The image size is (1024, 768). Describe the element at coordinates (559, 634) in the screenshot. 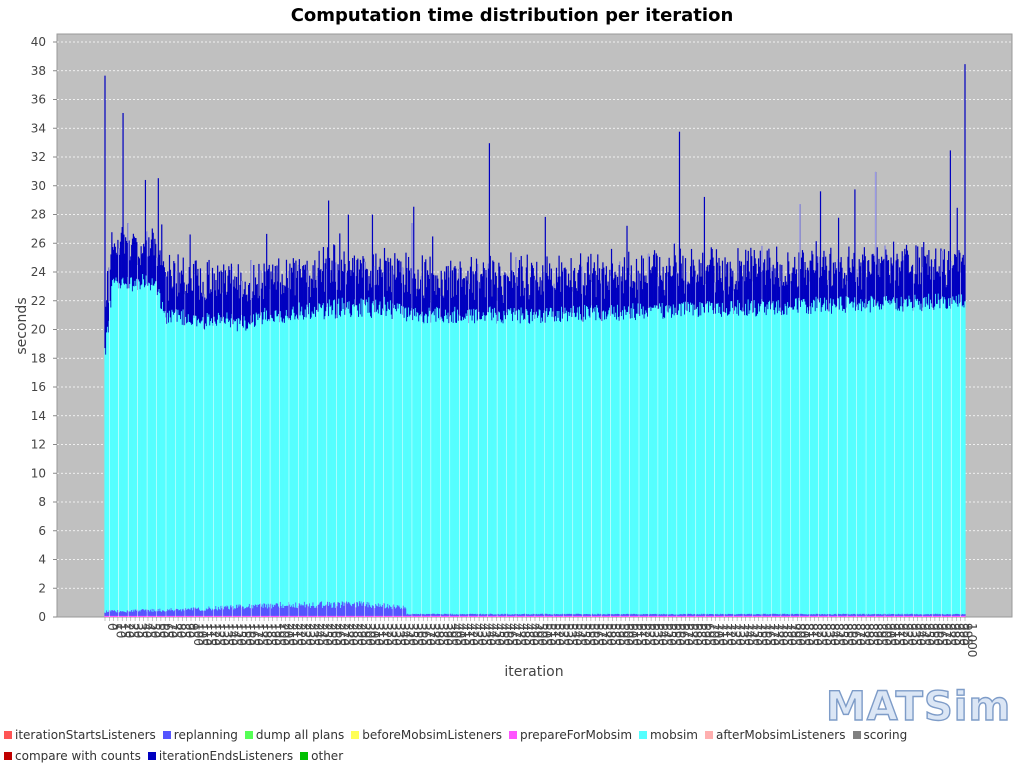

I see `x-tick-label: 520` at that location.